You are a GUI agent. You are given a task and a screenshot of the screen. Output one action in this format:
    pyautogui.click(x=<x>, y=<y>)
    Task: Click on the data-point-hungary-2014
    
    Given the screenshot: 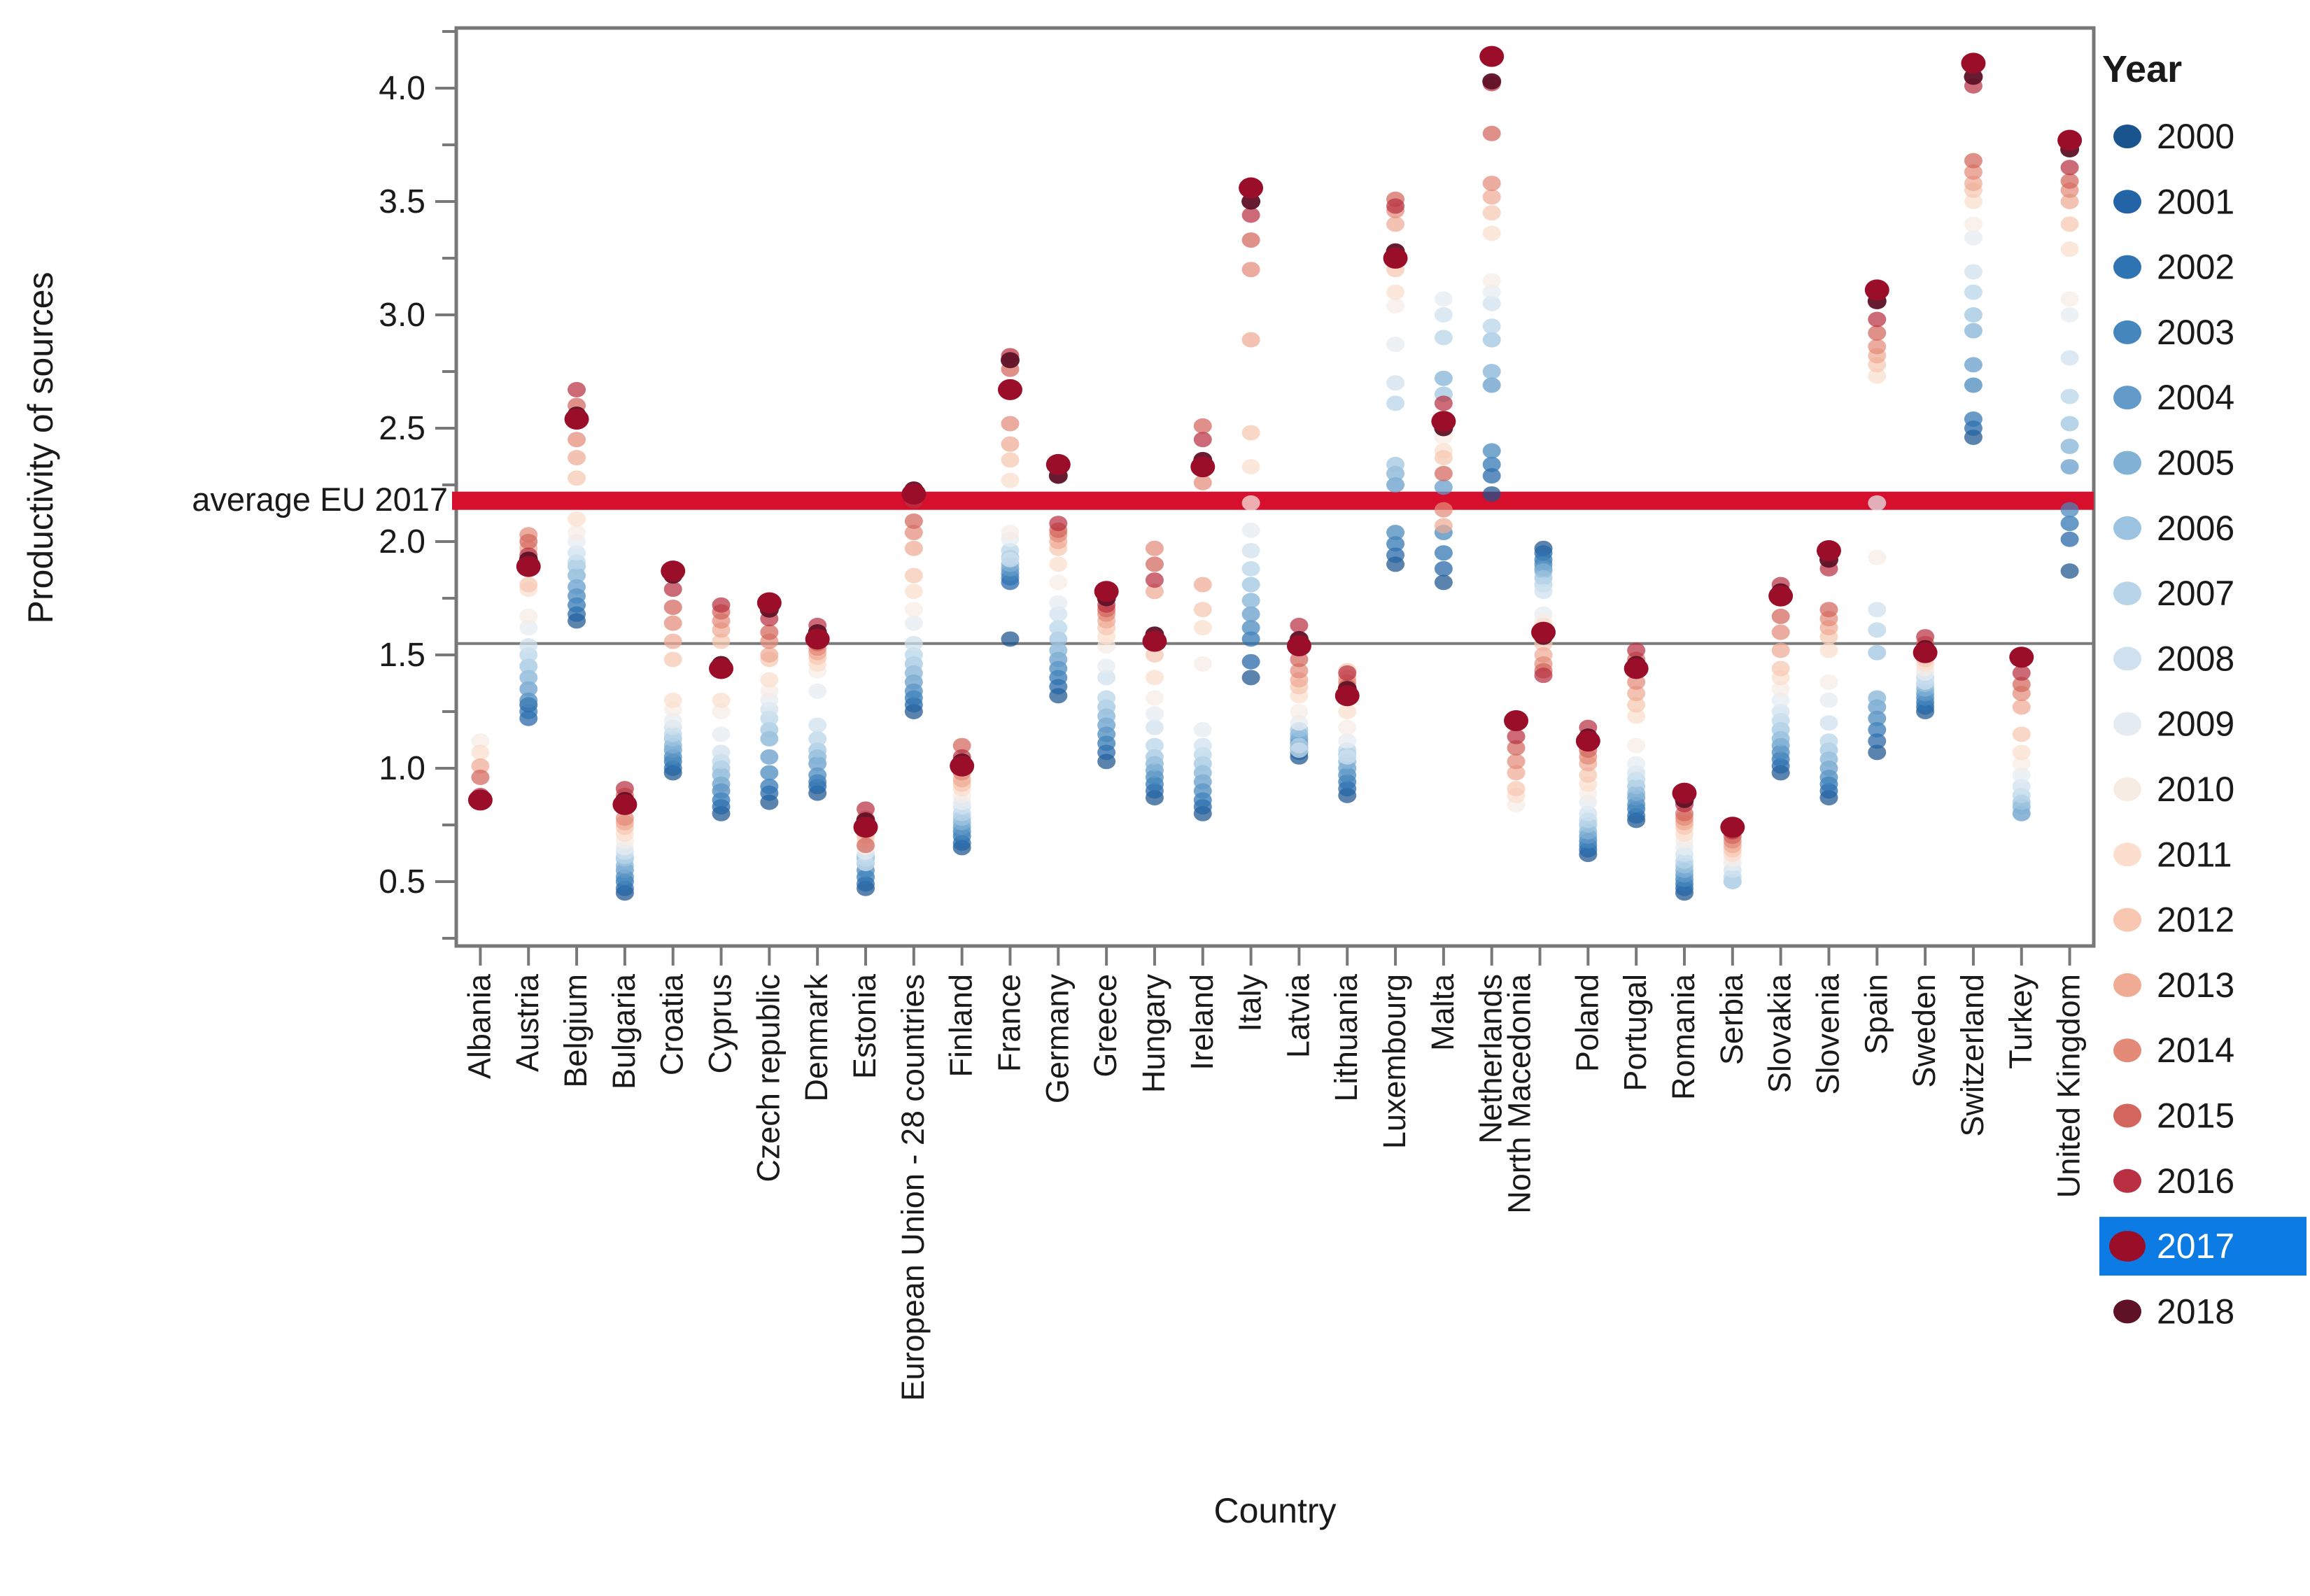 What is the action you would take?
    pyautogui.click(x=1154, y=548)
    